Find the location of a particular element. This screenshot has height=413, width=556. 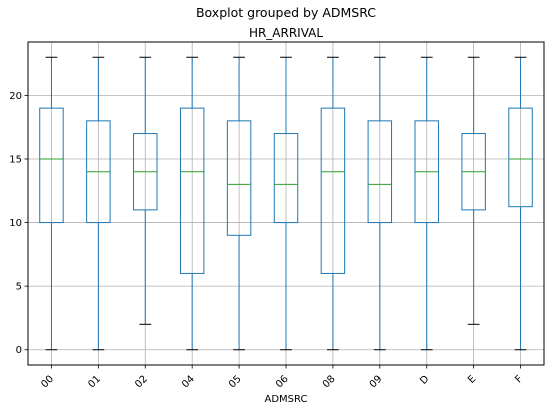

y-tick-label: 5 is located at coordinates (19, 287).